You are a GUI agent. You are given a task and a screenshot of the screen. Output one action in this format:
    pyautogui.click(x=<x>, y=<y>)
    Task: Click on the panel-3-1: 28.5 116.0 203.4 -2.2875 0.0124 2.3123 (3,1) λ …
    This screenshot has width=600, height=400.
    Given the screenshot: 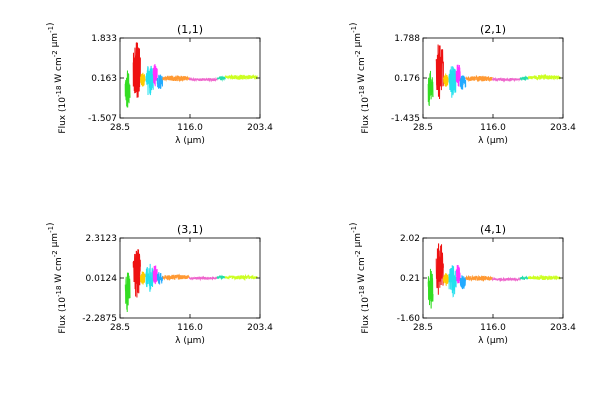 What is the action you would take?
    pyautogui.click(x=159, y=284)
    